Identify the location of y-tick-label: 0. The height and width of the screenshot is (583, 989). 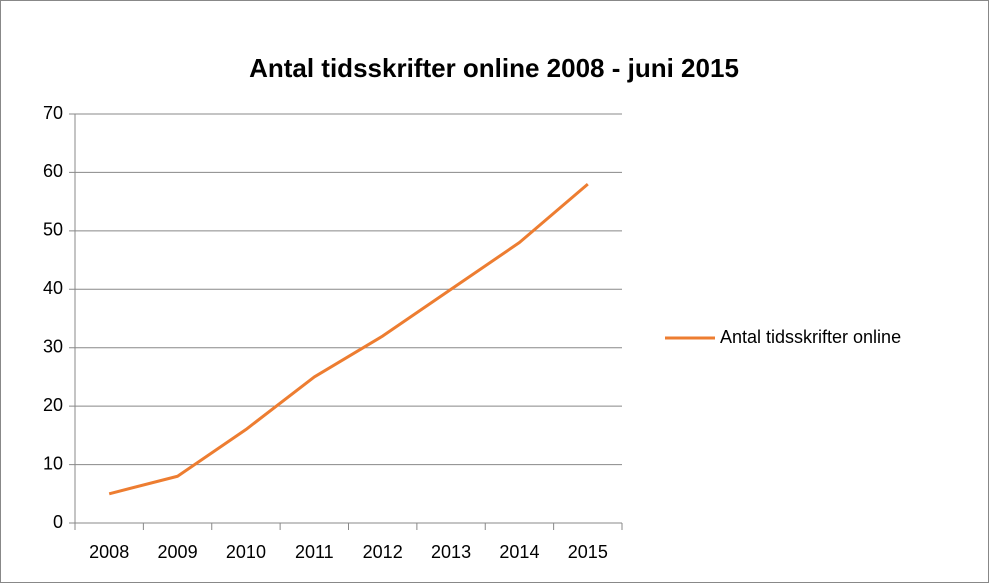
(58, 522).